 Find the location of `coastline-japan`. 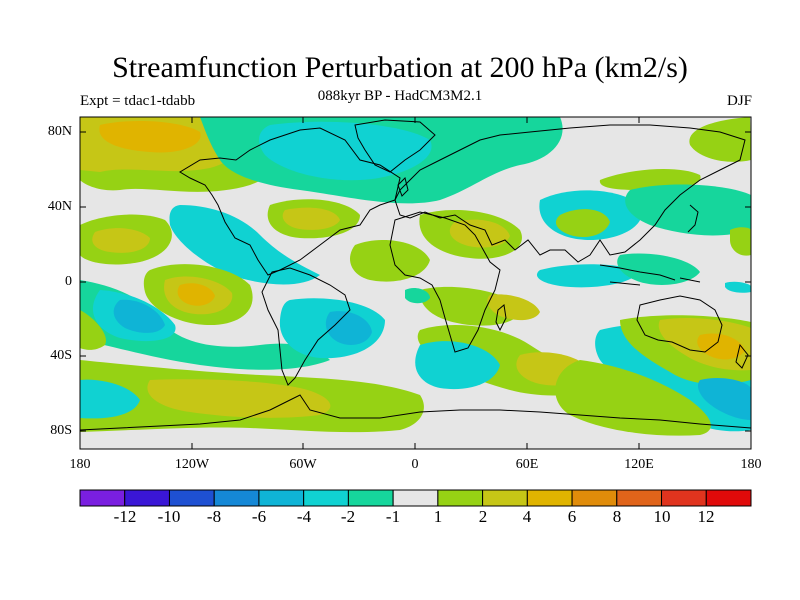

coastline-japan is located at coordinates (693, 218).